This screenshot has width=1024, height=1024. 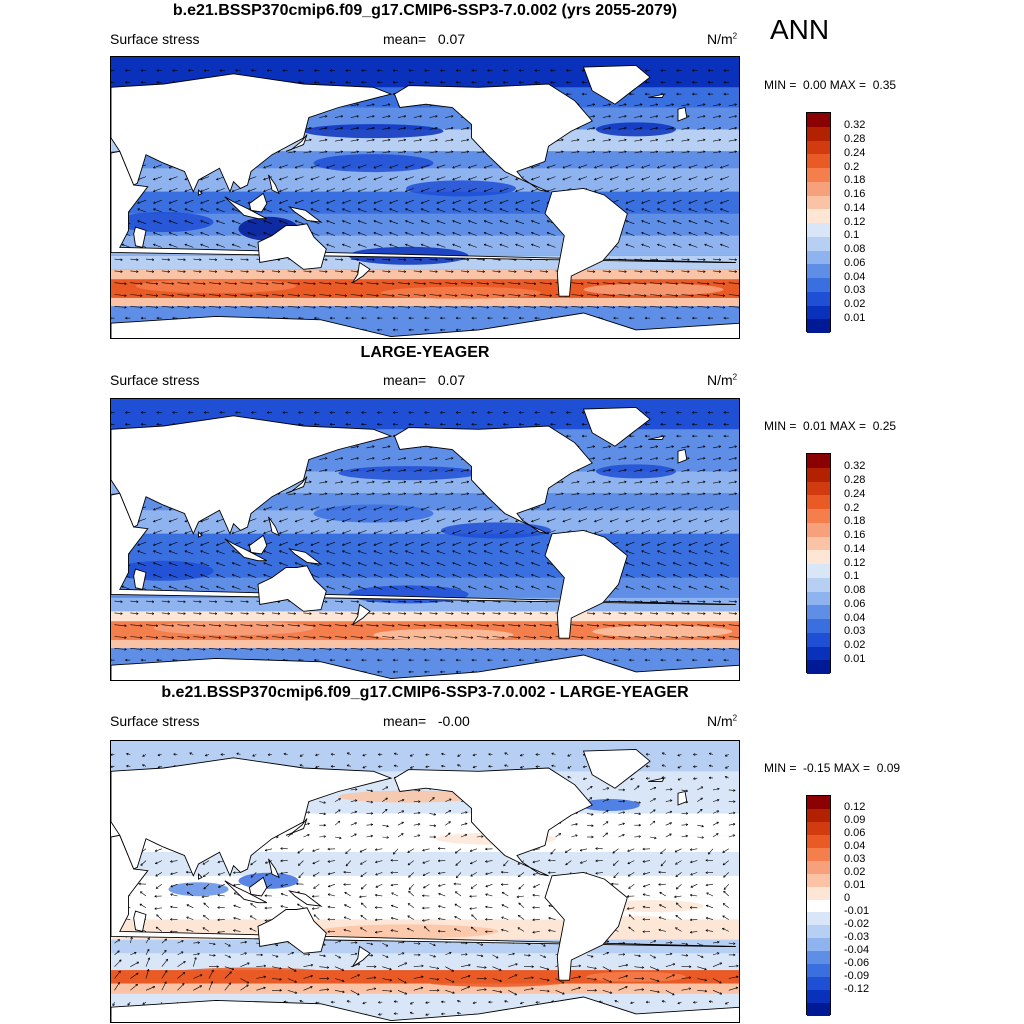 I want to click on panel3-max: 0.09, so click(x=888, y=768).